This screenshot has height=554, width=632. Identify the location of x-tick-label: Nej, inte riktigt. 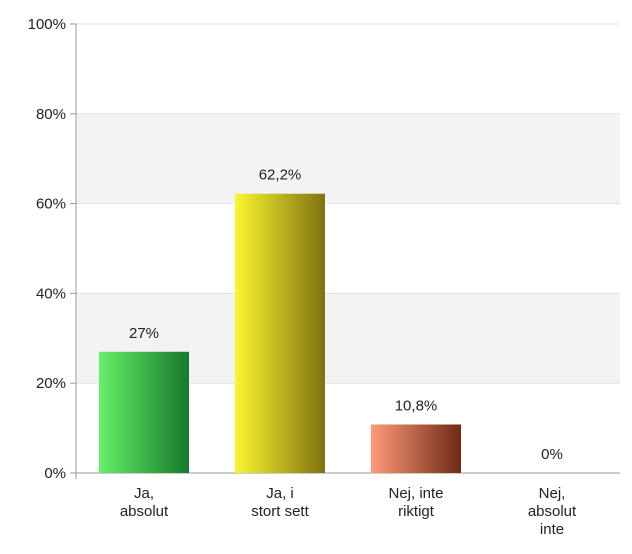
(415, 502).